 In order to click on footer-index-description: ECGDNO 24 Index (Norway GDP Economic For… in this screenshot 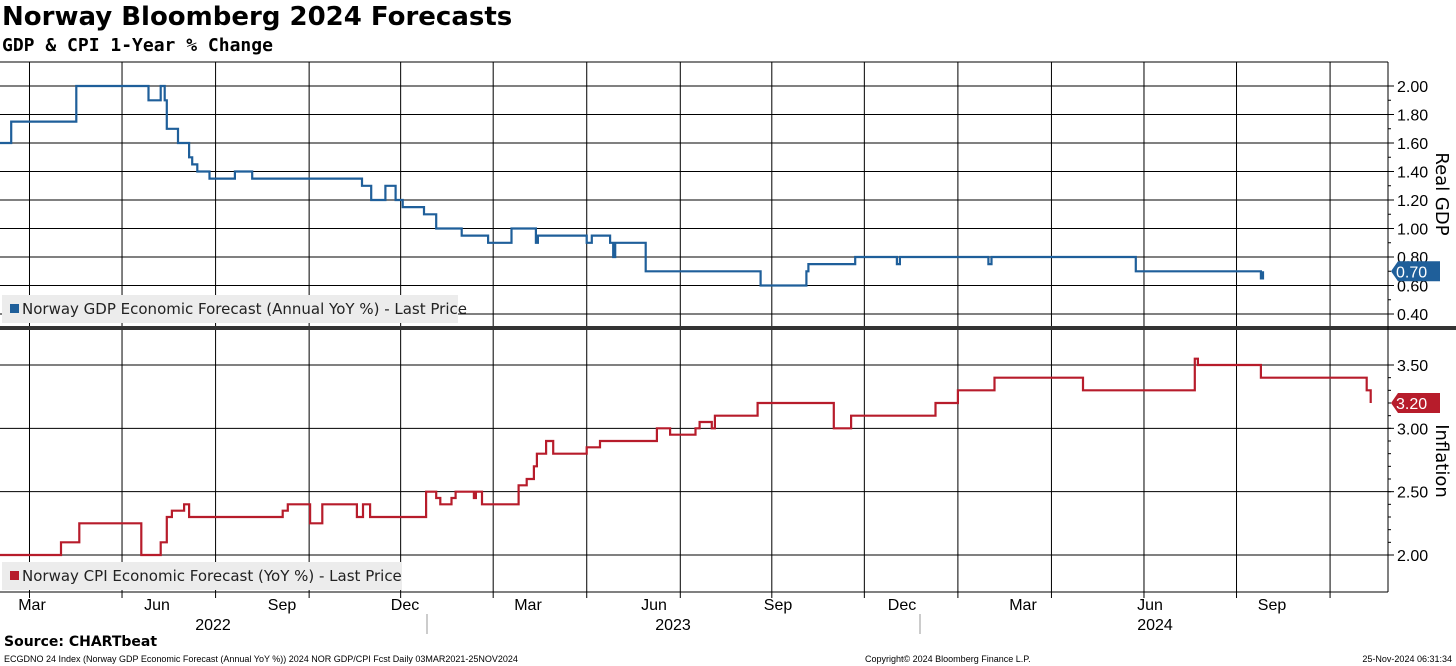, I will do `click(261, 659)`.